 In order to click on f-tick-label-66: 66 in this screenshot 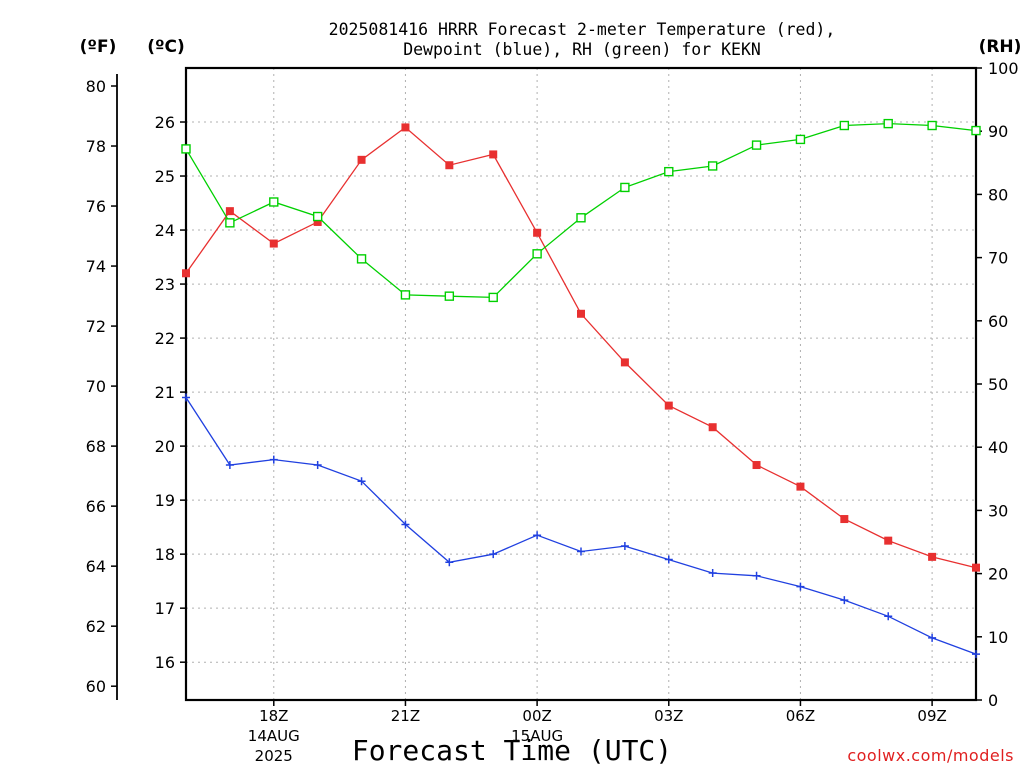, I will do `click(96, 506)`.